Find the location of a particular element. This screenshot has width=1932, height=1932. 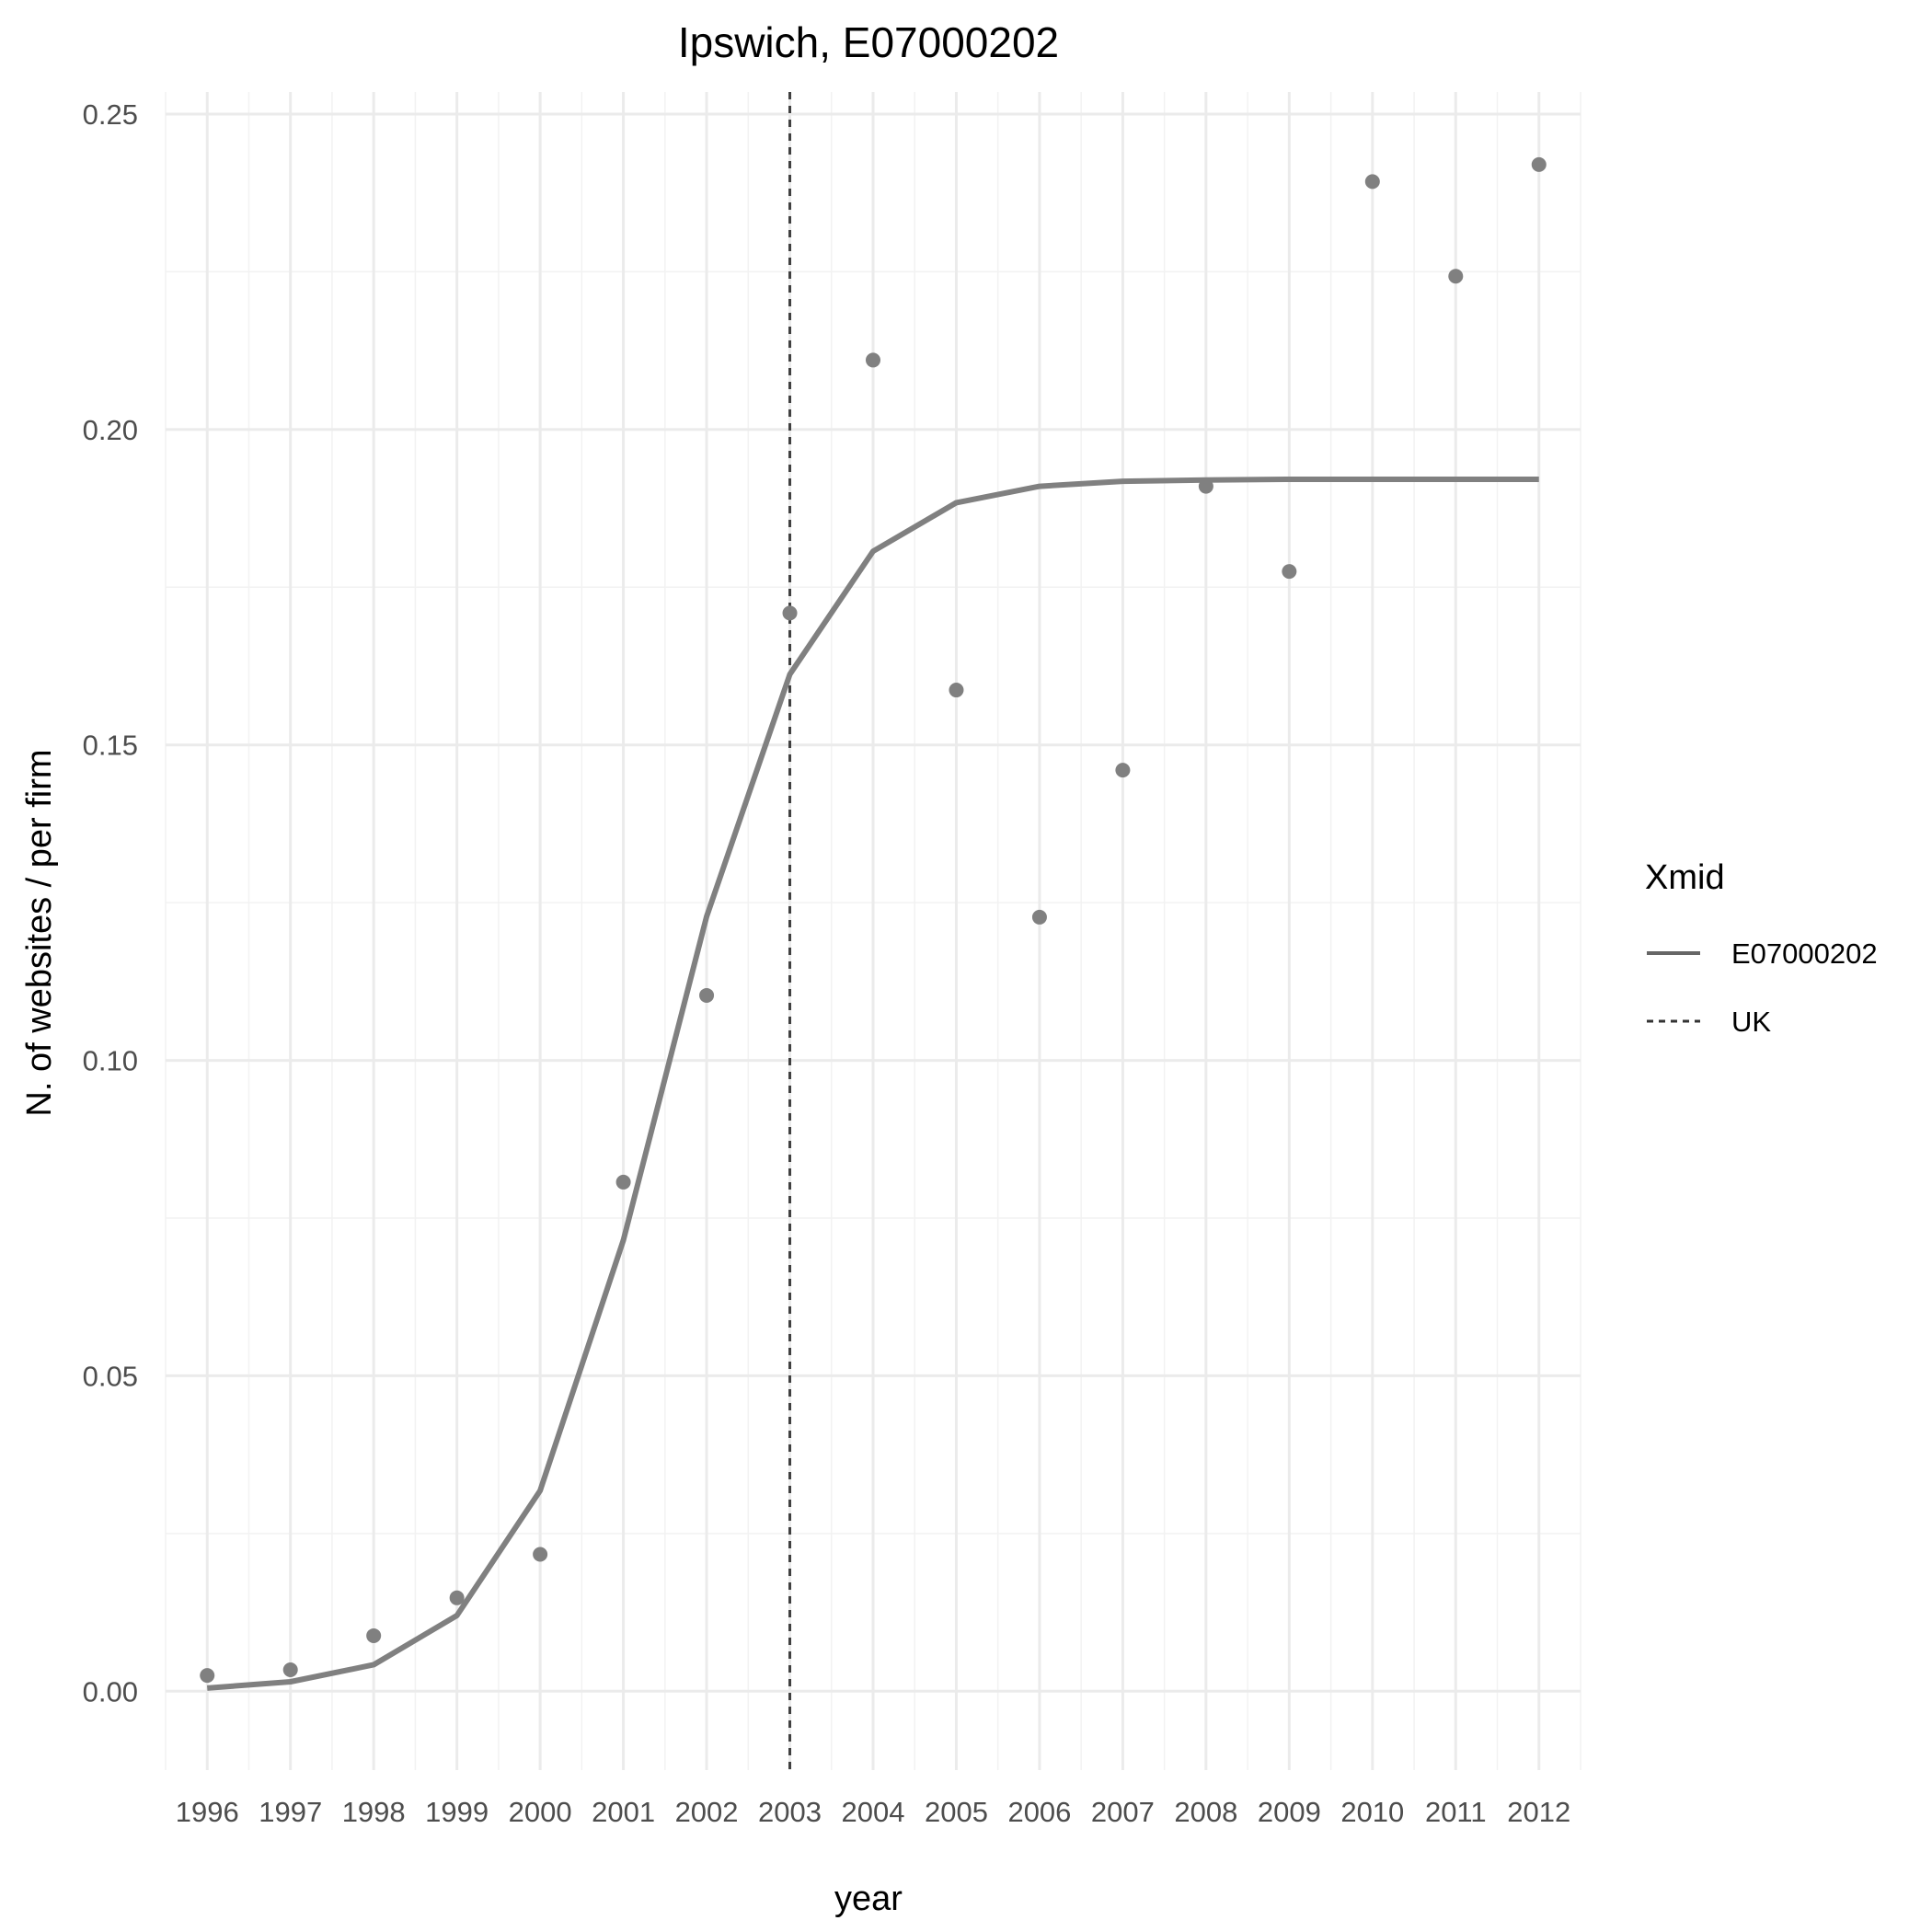

legend-label-e07000202: E07000202 is located at coordinates (1804, 953).